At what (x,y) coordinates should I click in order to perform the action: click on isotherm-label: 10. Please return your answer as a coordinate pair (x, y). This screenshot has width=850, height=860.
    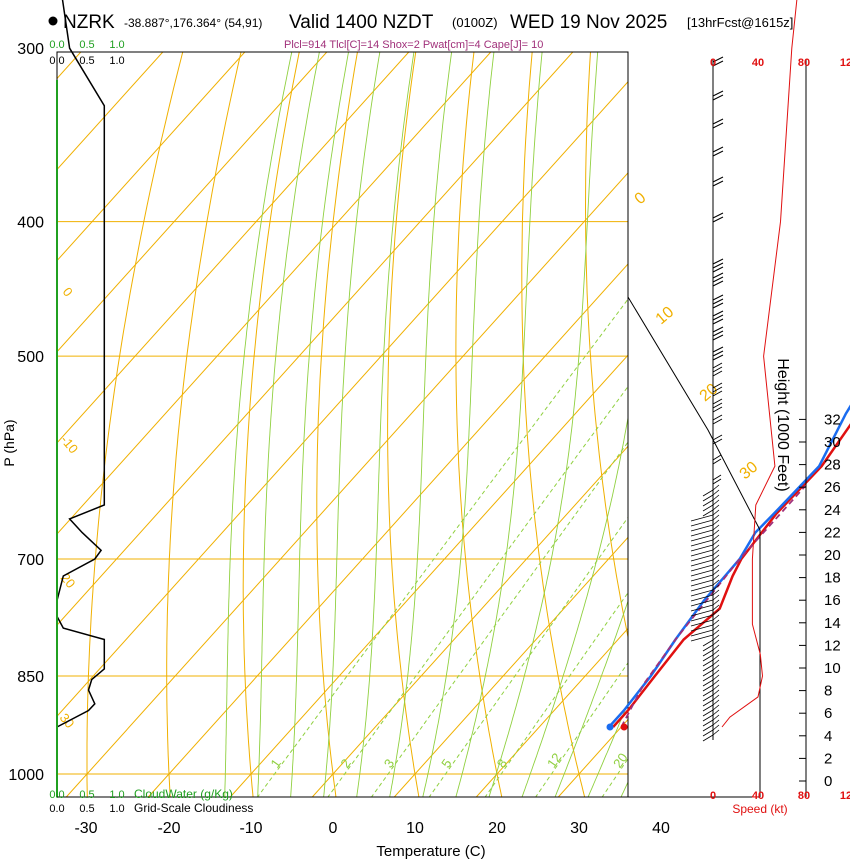
    Looking at the image, I should click on (665, 316).